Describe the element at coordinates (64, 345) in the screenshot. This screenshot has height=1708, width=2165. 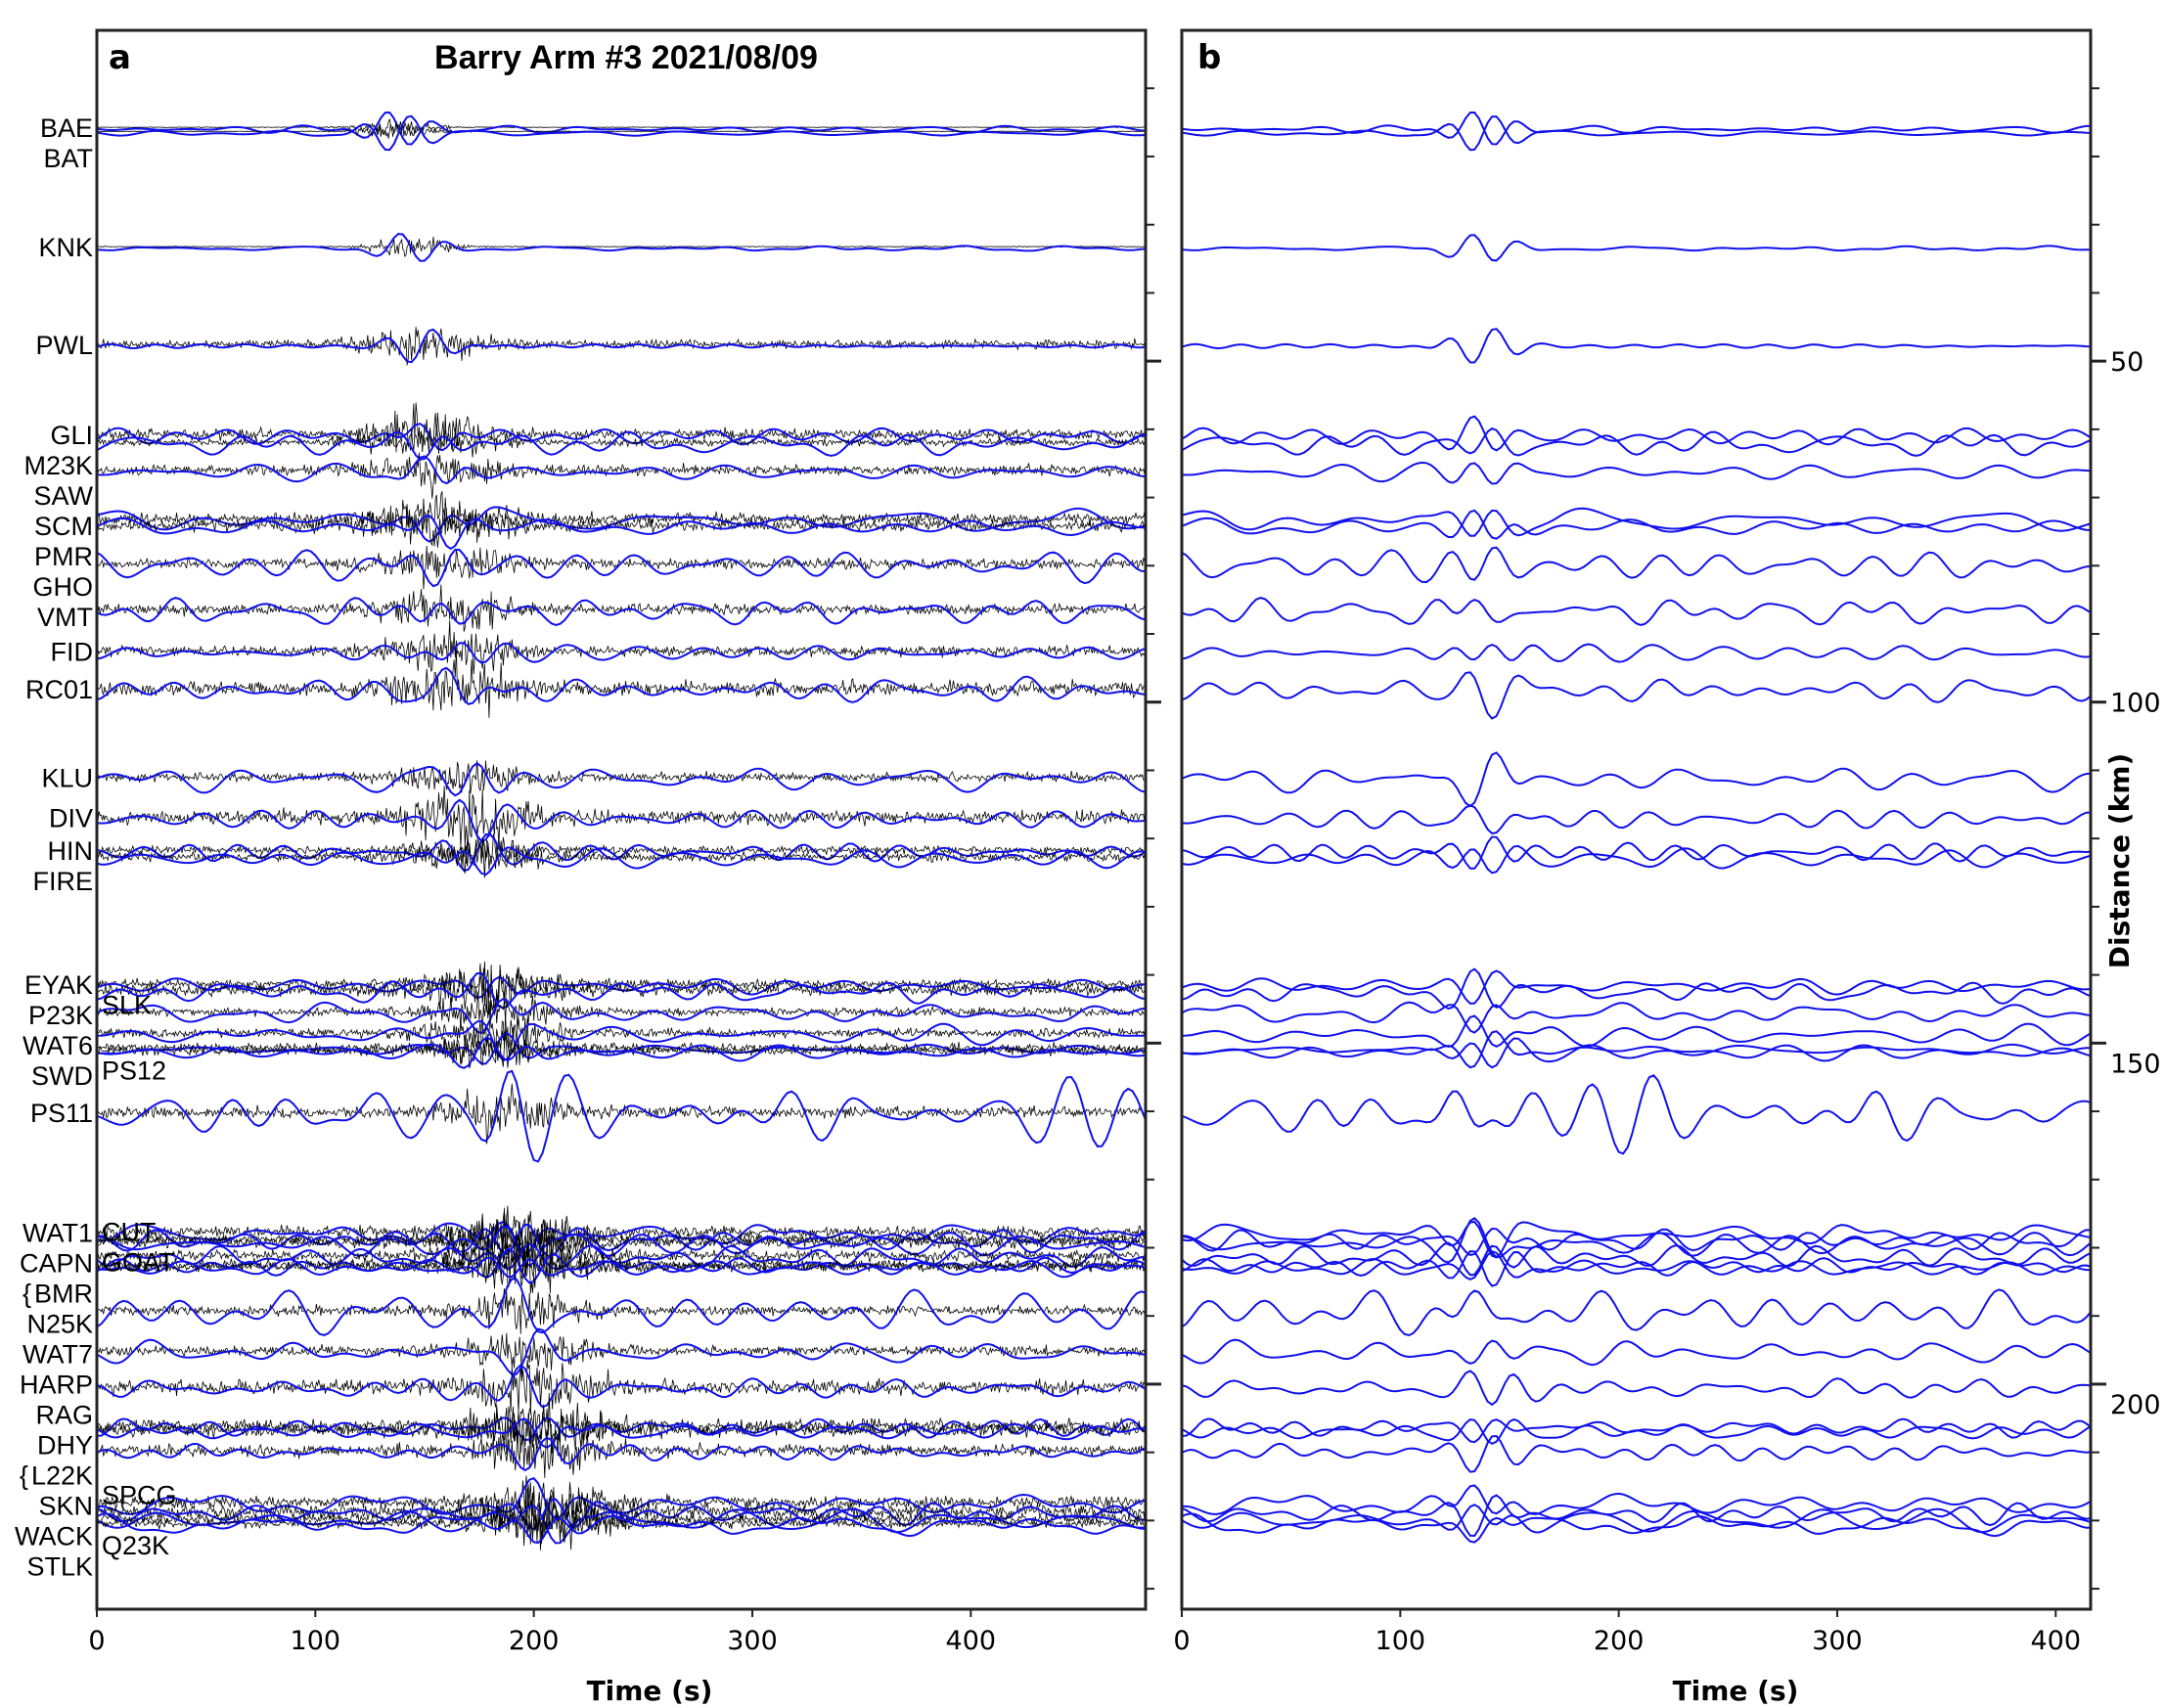
I see `station-label: PWL` at that location.